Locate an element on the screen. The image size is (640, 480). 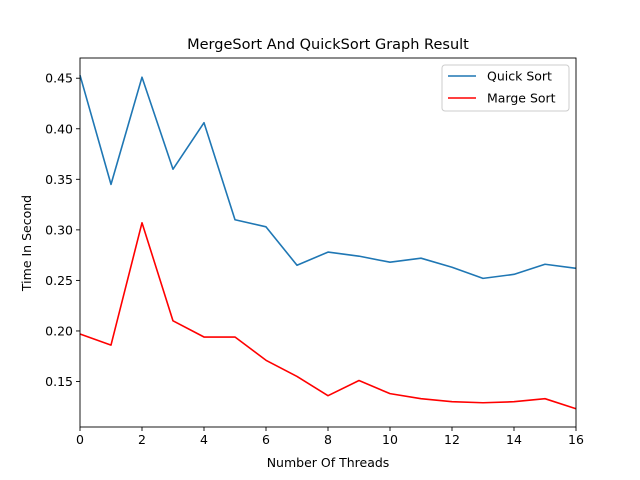
y-tick-label: 0.25 is located at coordinates (59, 280).